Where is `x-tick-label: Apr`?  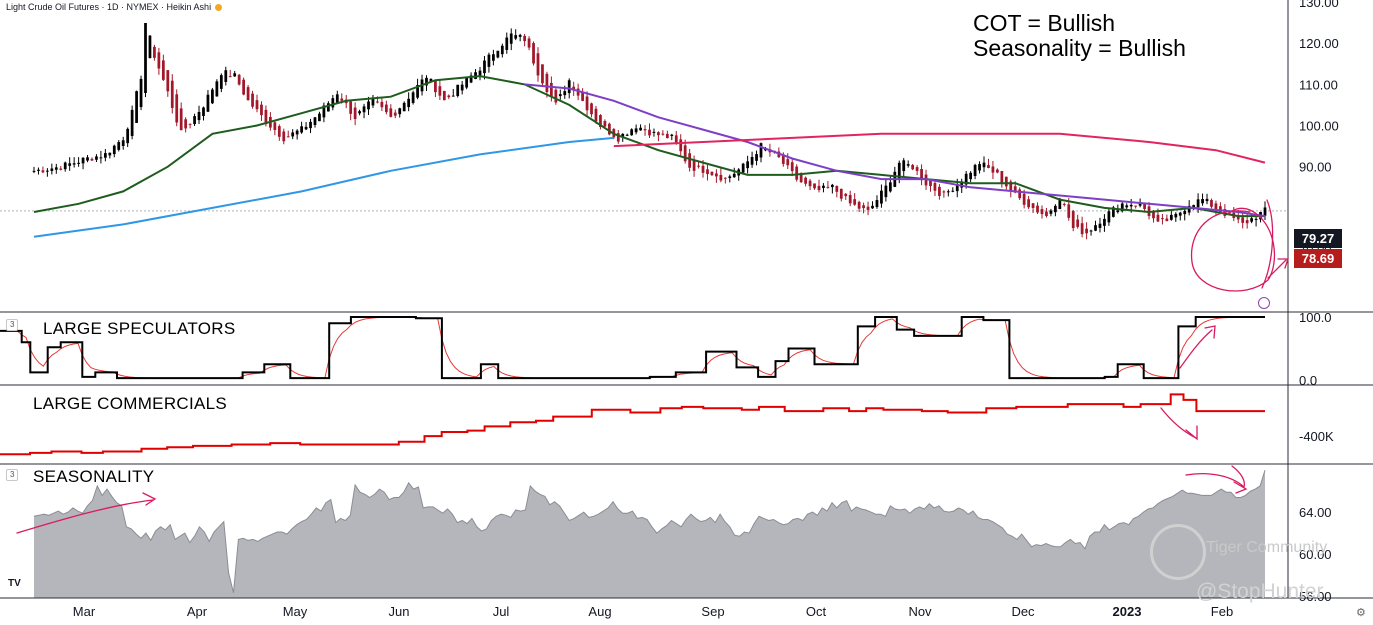
x-tick-label: Apr is located at coordinates (197, 611).